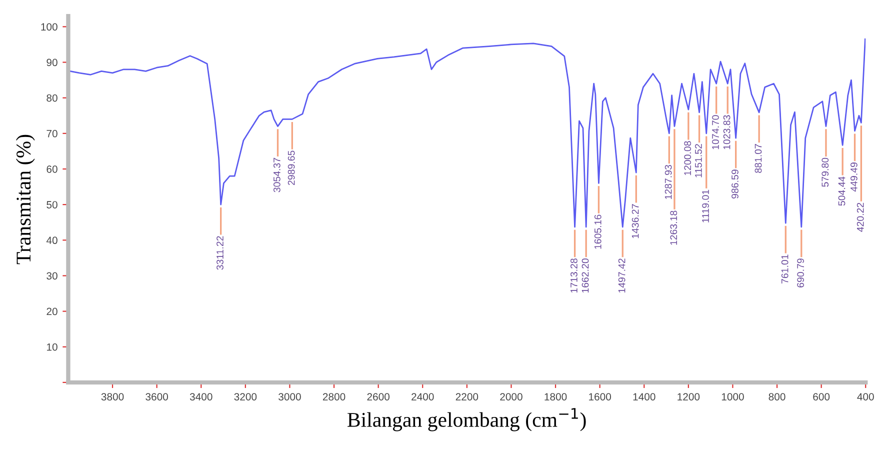 This screenshot has width=886, height=458. Describe the element at coordinates (715, 132) in the screenshot. I see `annotation: 1074.70` at that location.